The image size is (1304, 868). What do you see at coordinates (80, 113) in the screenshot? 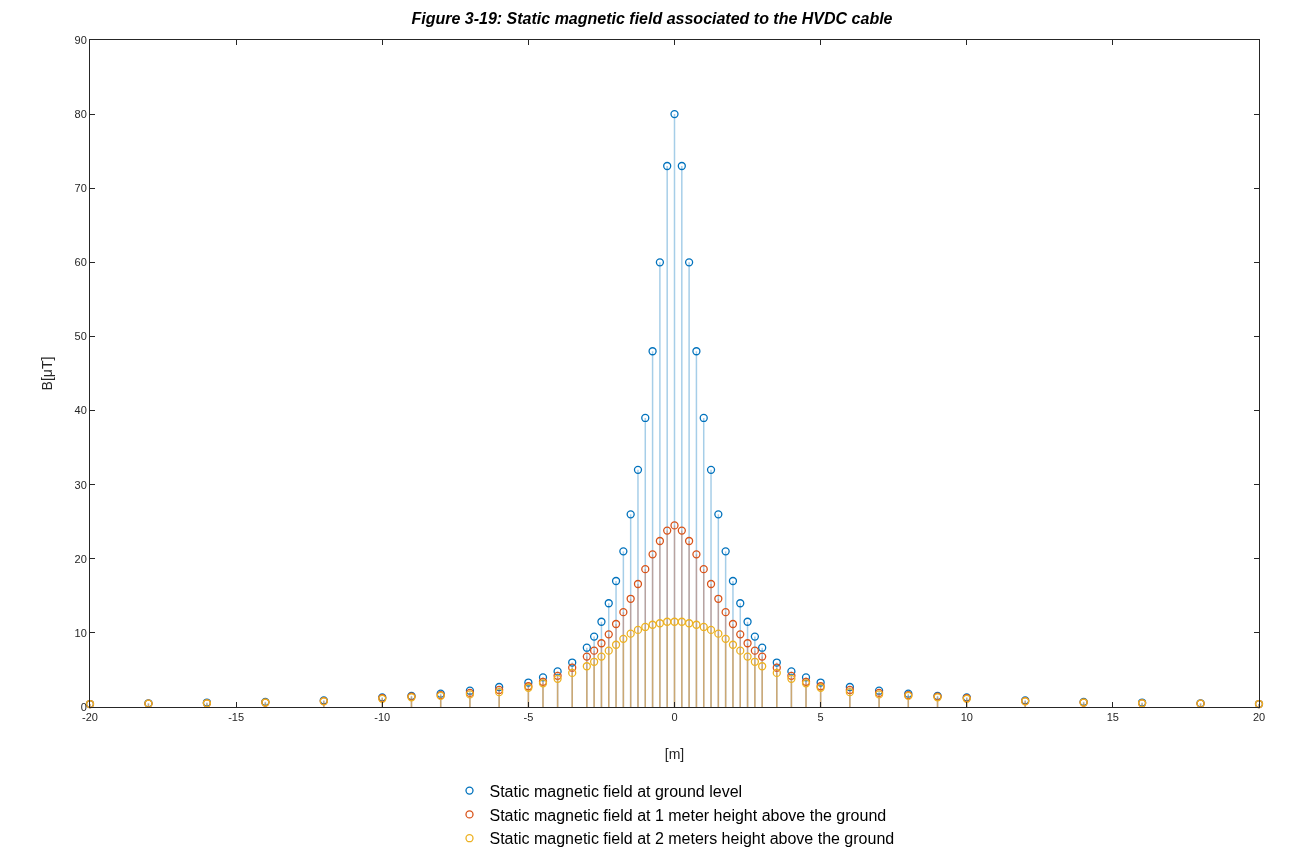
I see `y-tick-label: 80` at bounding box center [80, 113].